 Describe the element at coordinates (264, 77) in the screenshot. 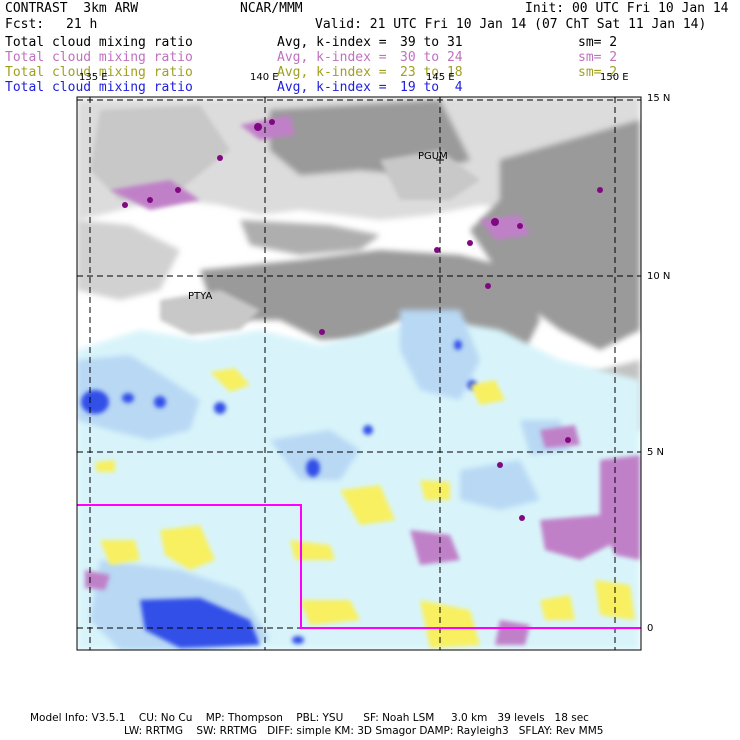

I see `lon-label-140e: 140 E` at that location.